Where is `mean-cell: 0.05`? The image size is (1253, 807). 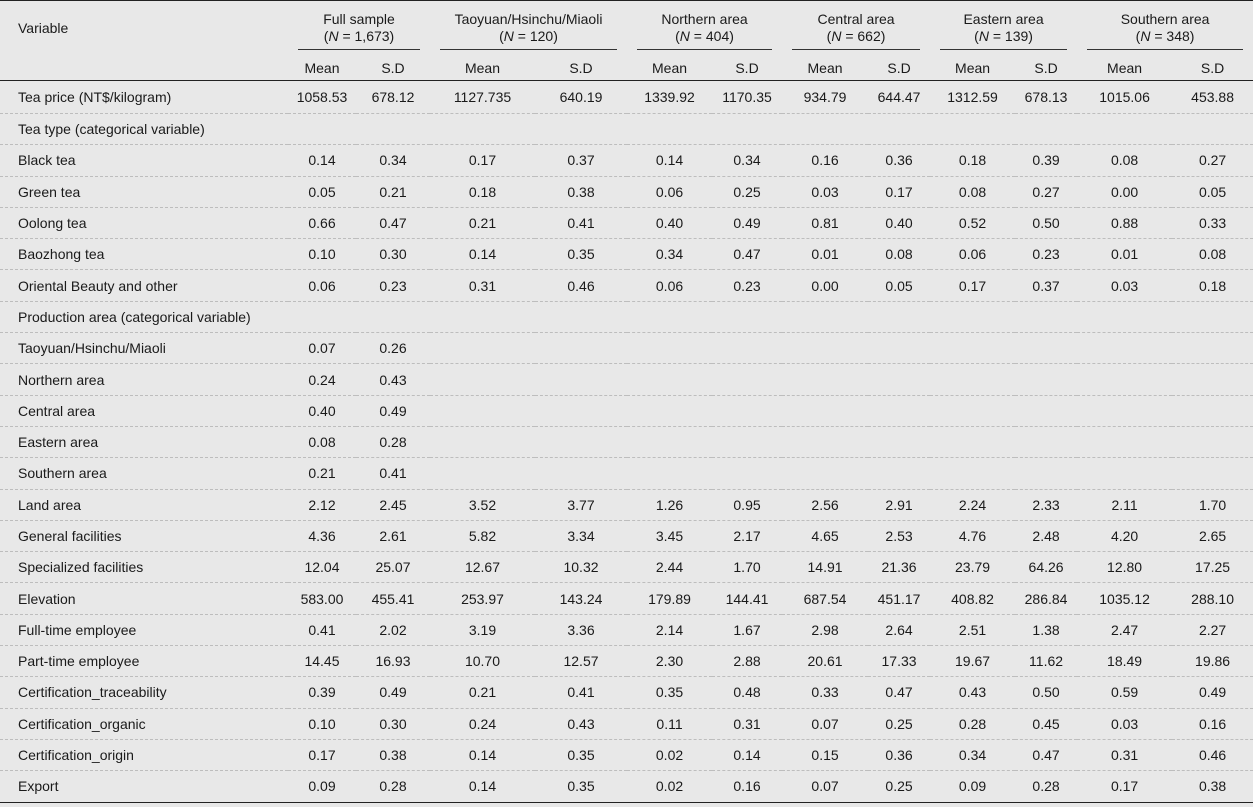 mean-cell: 0.05 is located at coordinates (322, 192).